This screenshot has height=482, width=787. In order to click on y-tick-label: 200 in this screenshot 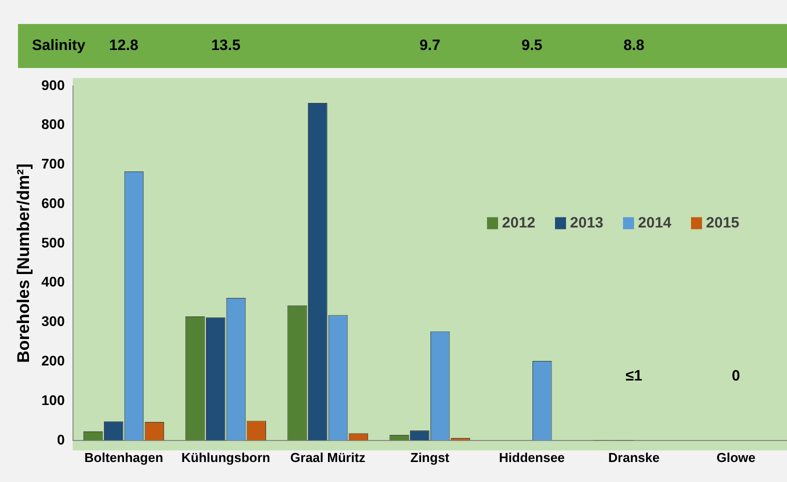, I will do `click(53, 360)`.